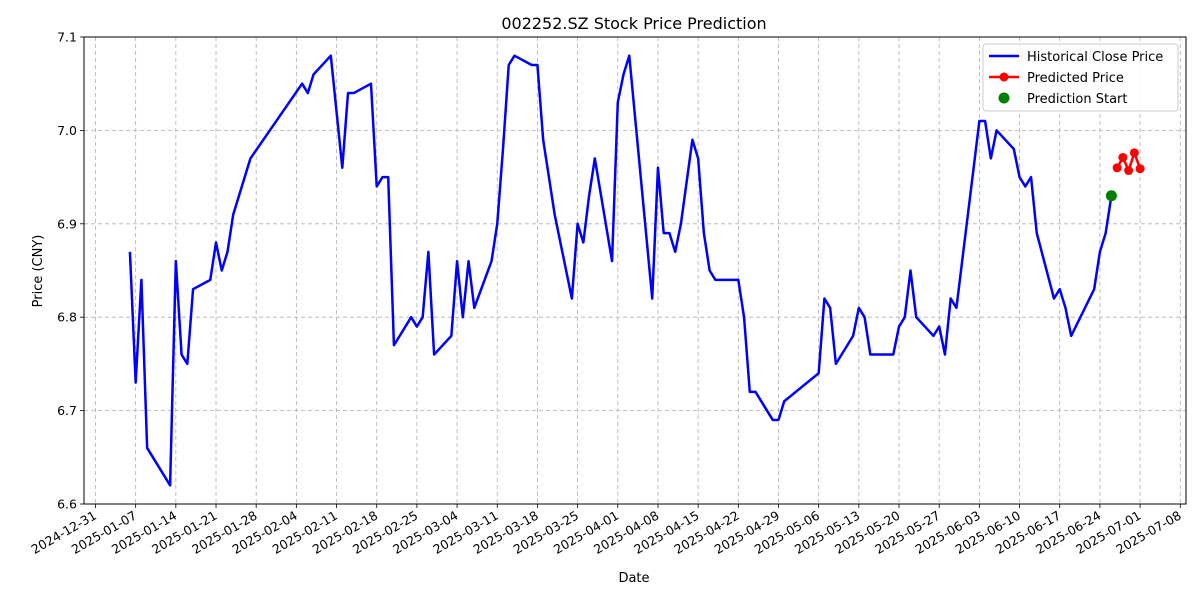 The height and width of the screenshot is (600, 1200). What do you see at coordinates (67, 37) in the screenshot?
I see `y-tick-label: 7.1` at bounding box center [67, 37].